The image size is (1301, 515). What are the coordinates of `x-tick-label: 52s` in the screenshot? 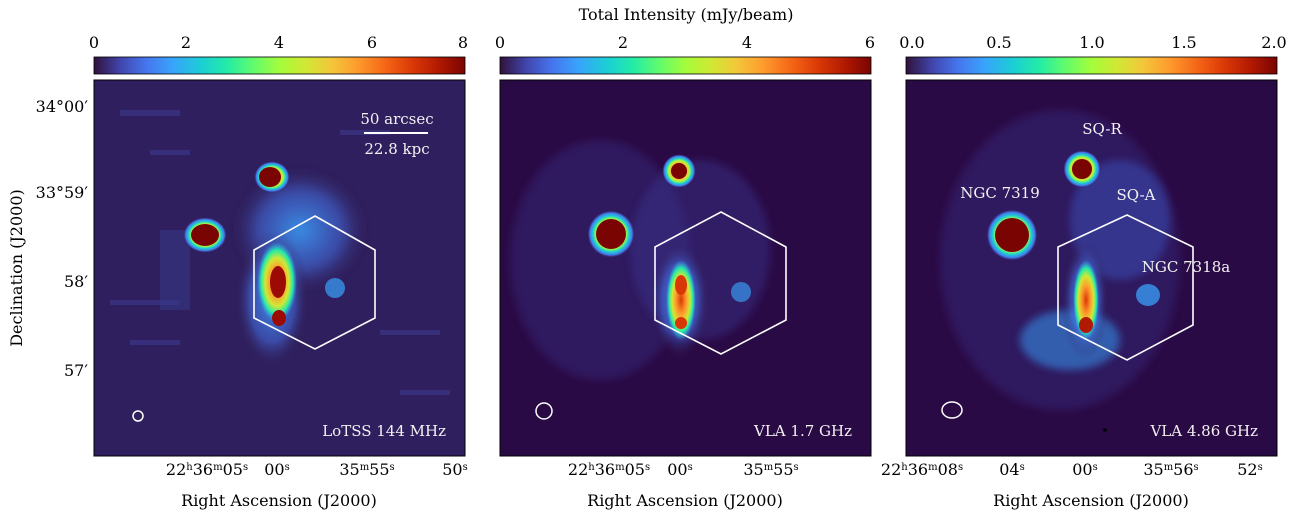 It's located at (1250, 469).